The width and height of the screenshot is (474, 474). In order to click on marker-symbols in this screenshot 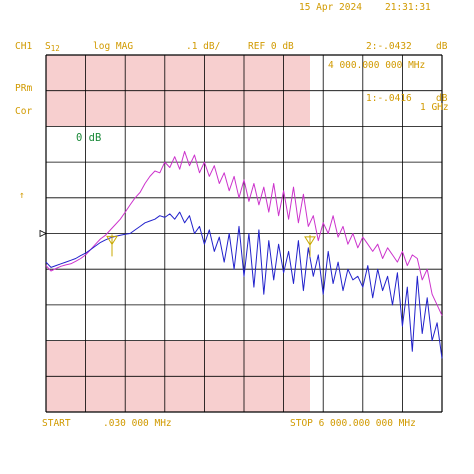, I will do `click(211, 245)`.